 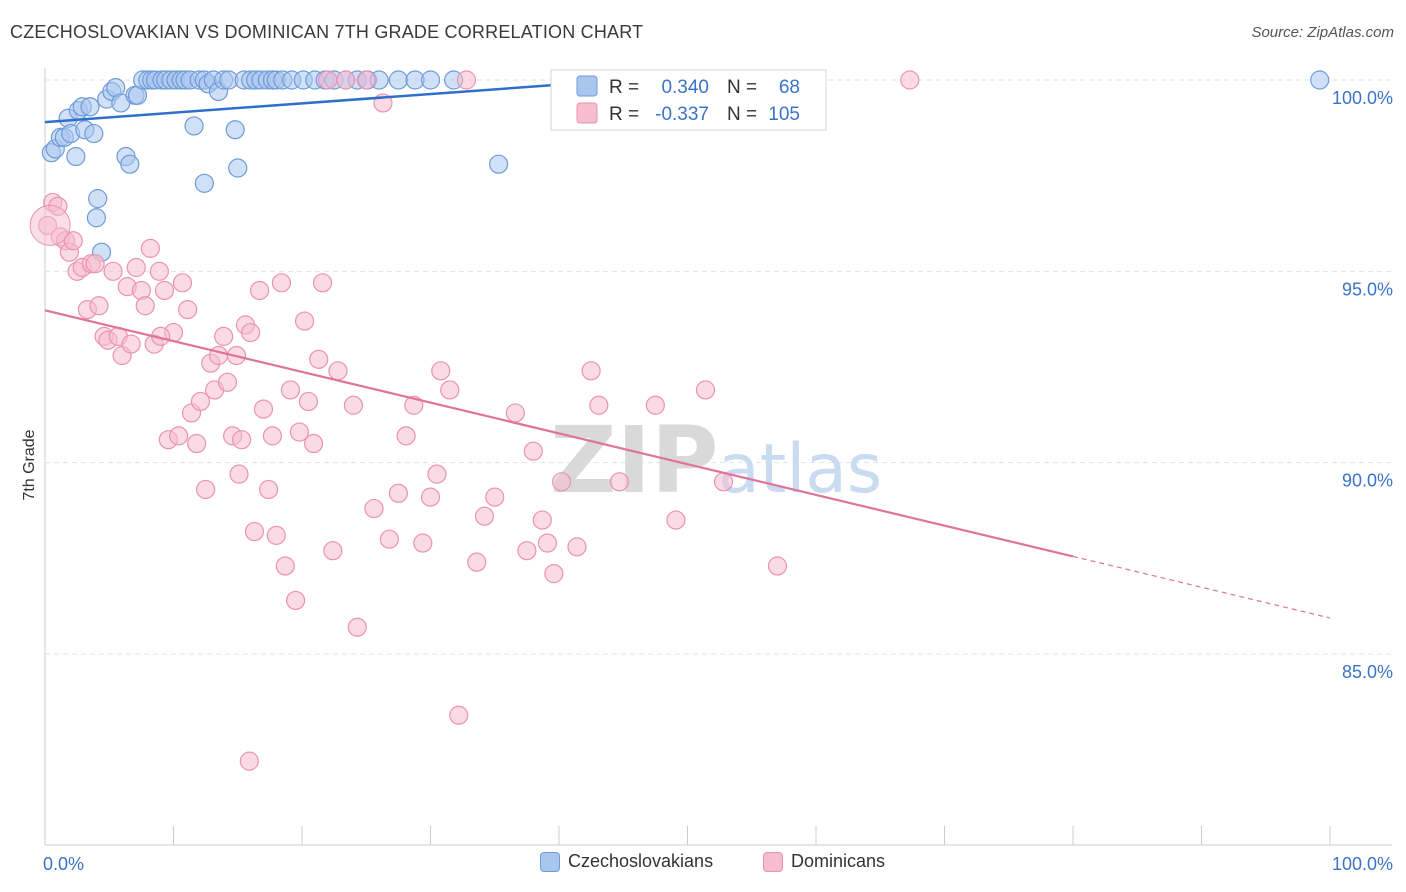 What do you see at coordinates (334, 101) in the screenshot?
I see `czechoslovakian-trend-line` at bounding box center [334, 101].